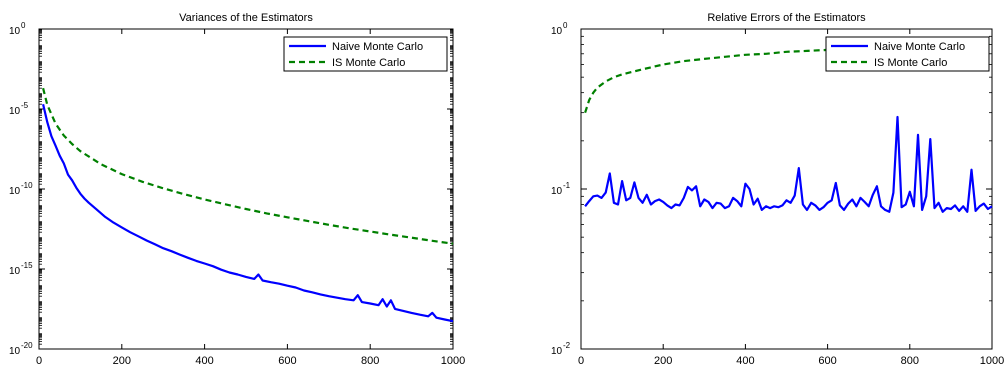 This screenshot has width=1005, height=372. I want to click on y-tick-label: 10⁻¹⁵, so click(21, 269).